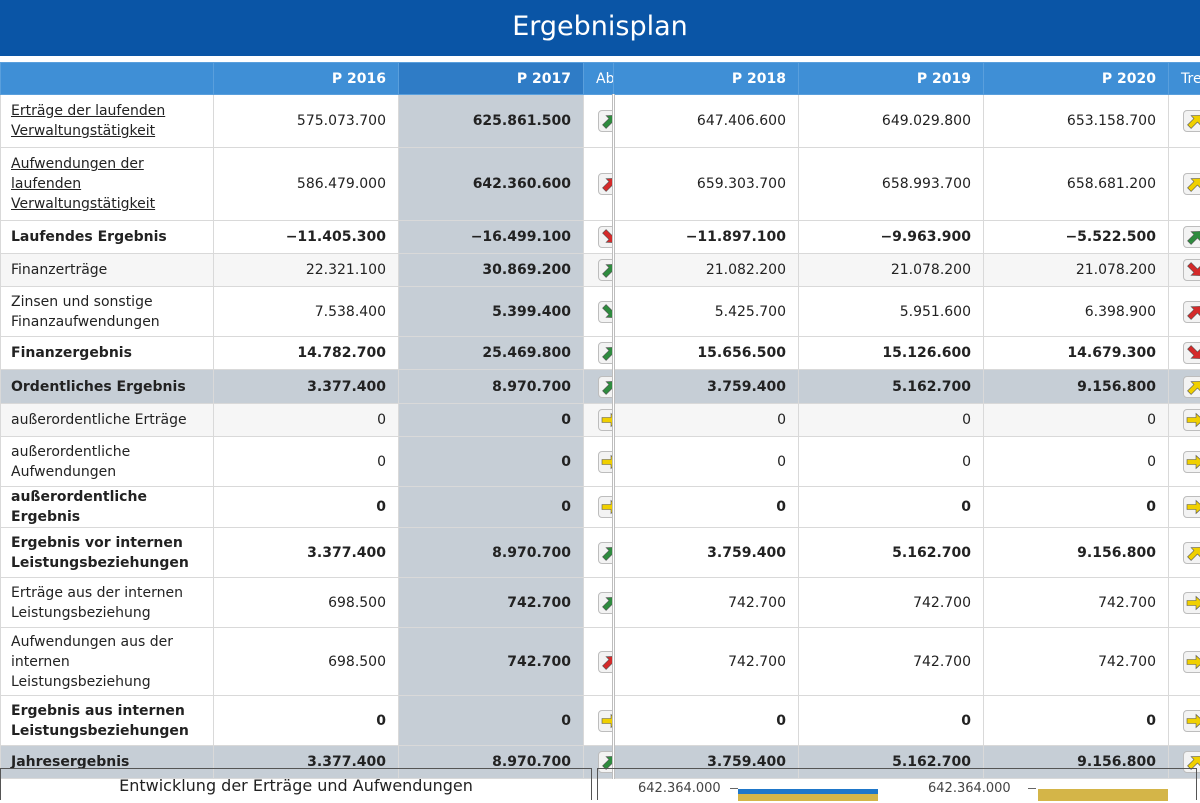 The image size is (1200, 803). What do you see at coordinates (897, 784) in the screenshot?
I see `chart-panel-right: 642.364.000 642.364.000` at bounding box center [897, 784].